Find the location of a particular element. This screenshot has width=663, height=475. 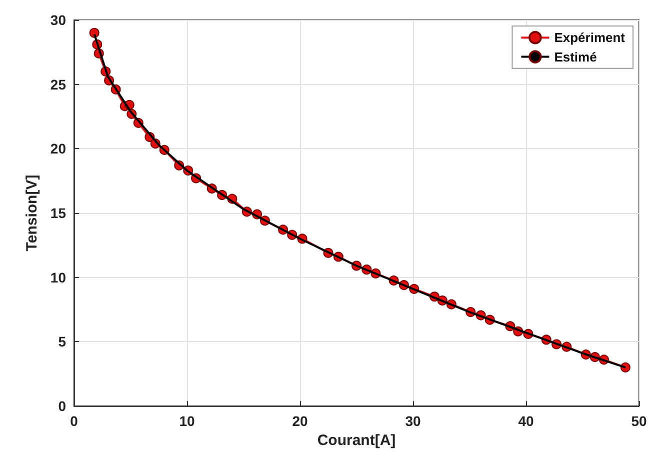

x-tick-label: 0 is located at coordinates (74, 421).